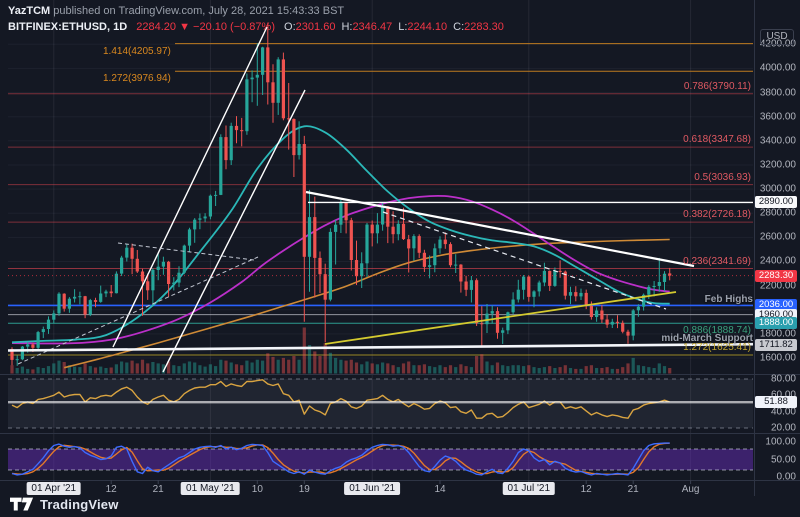  I want to click on price-axis-tick: 2600.00, so click(777, 237).